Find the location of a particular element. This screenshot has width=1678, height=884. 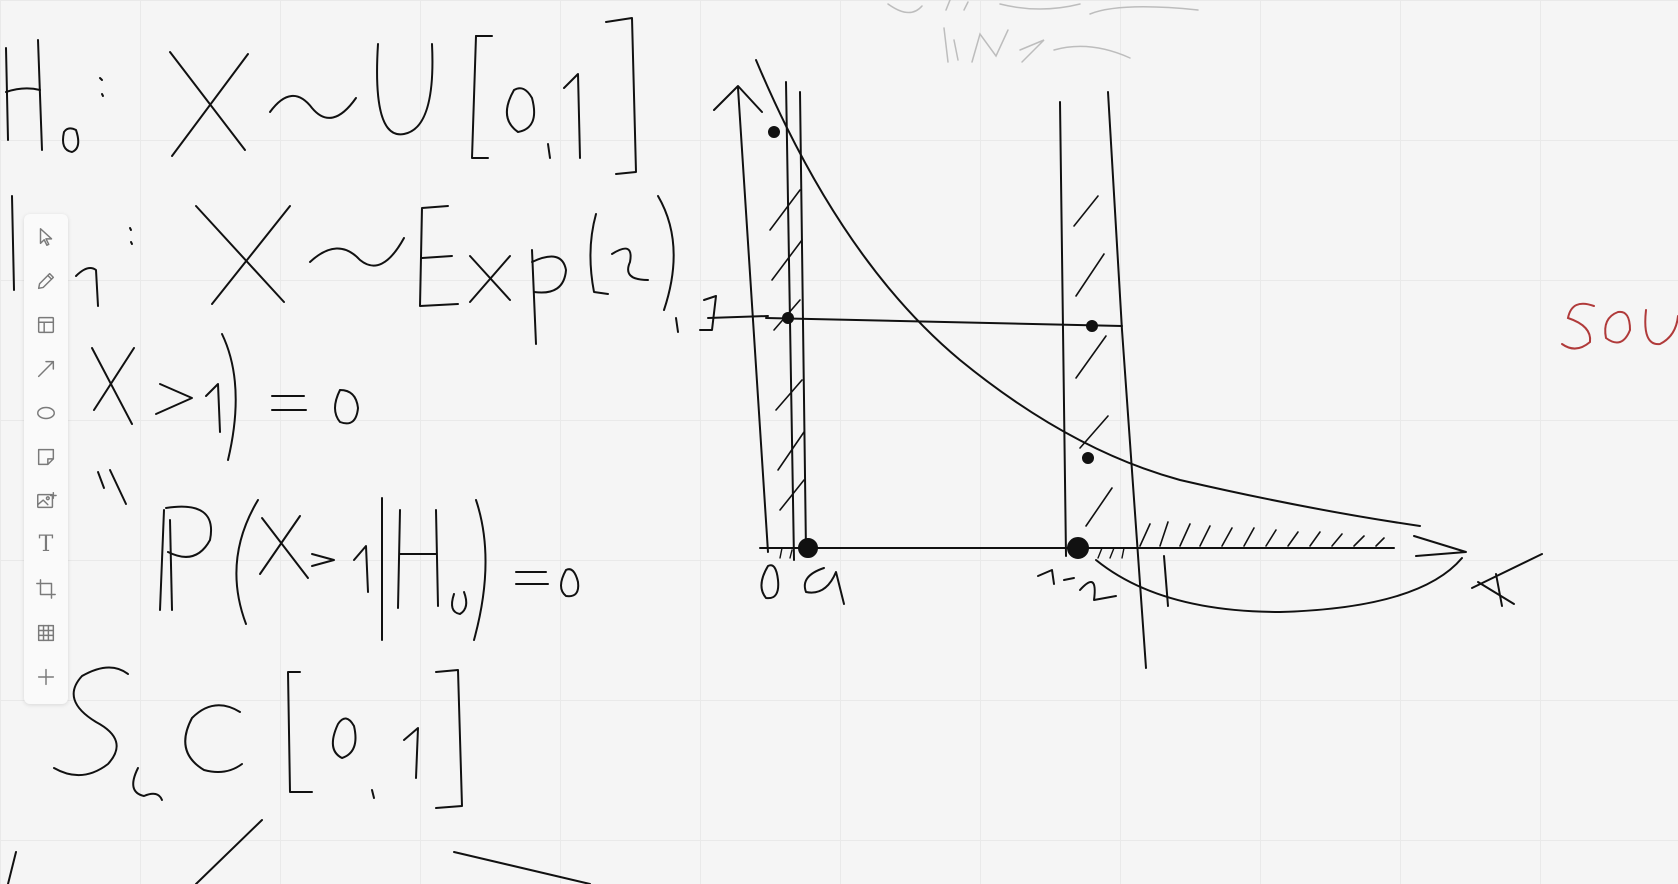

arrow-tool is located at coordinates (46, 368).